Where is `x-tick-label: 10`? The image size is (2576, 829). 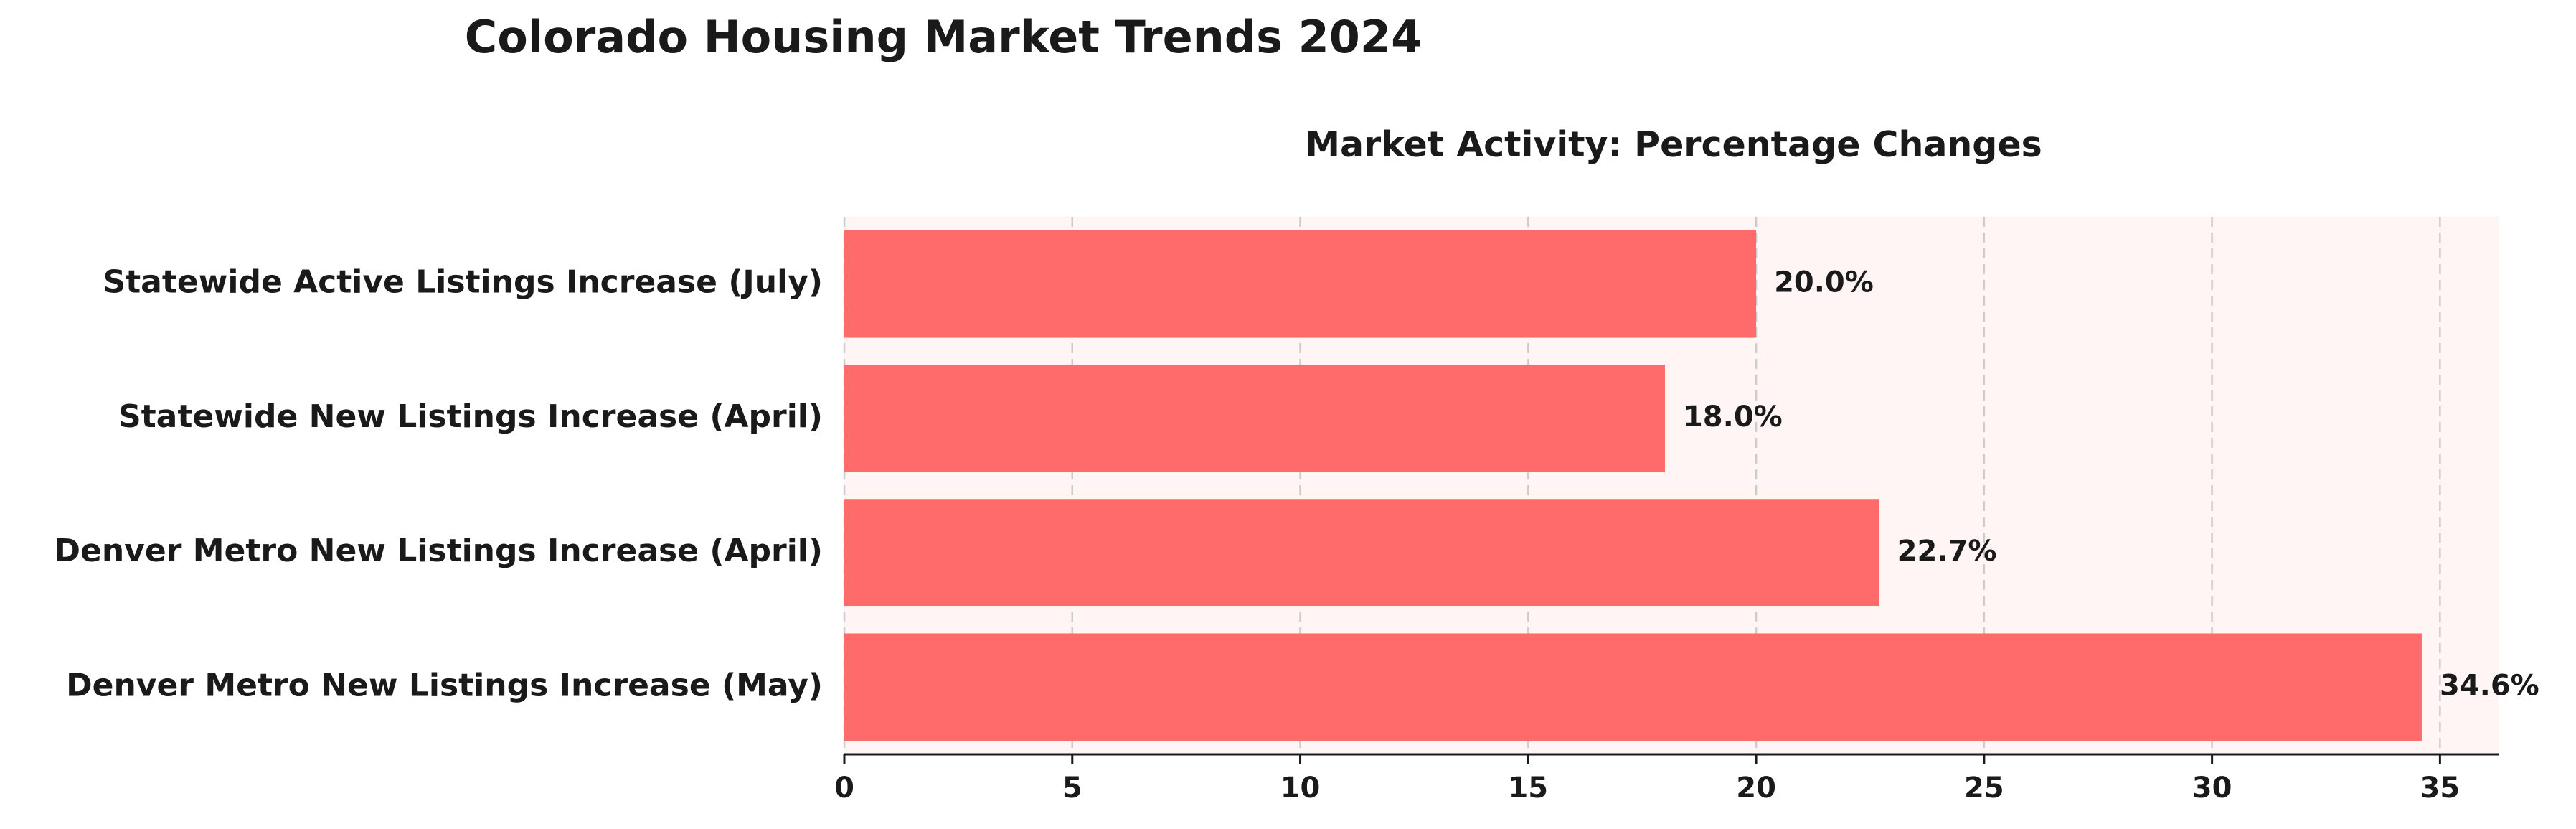
x-tick-label: 10 is located at coordinates (1300, 789).